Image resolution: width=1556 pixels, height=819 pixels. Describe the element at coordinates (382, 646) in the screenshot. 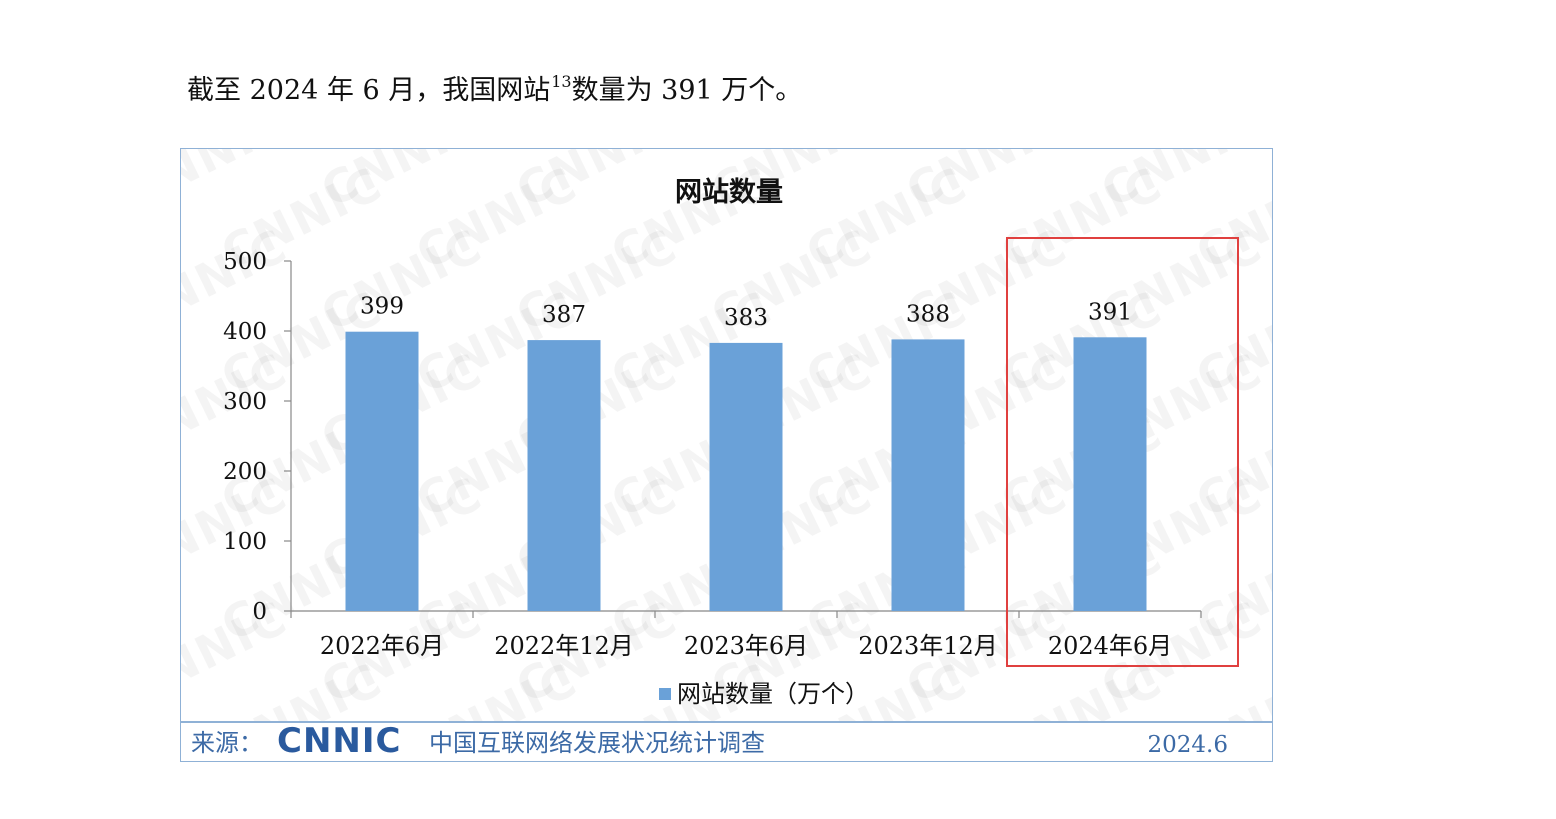

I see `x-tick-label: 2022年6月` at that location.